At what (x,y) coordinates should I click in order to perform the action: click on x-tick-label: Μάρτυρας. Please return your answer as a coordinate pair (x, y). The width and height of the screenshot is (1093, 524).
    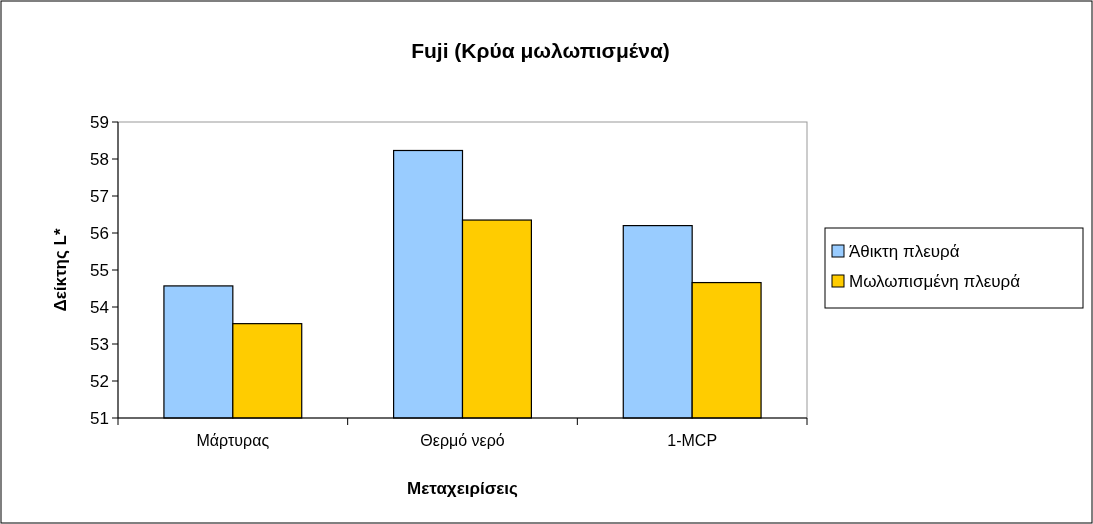
    Looking at the image, I should click on (233, 440).